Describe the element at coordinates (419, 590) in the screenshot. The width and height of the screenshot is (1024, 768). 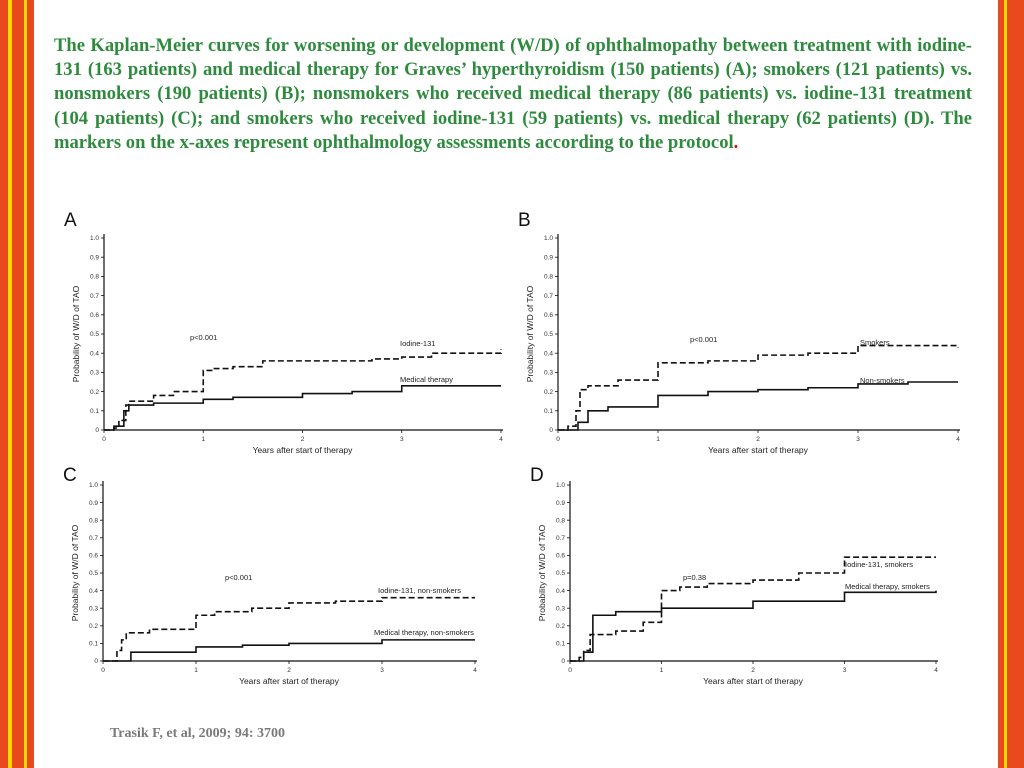
I see `series-label: Iodine-131, non-smokers` at that location.